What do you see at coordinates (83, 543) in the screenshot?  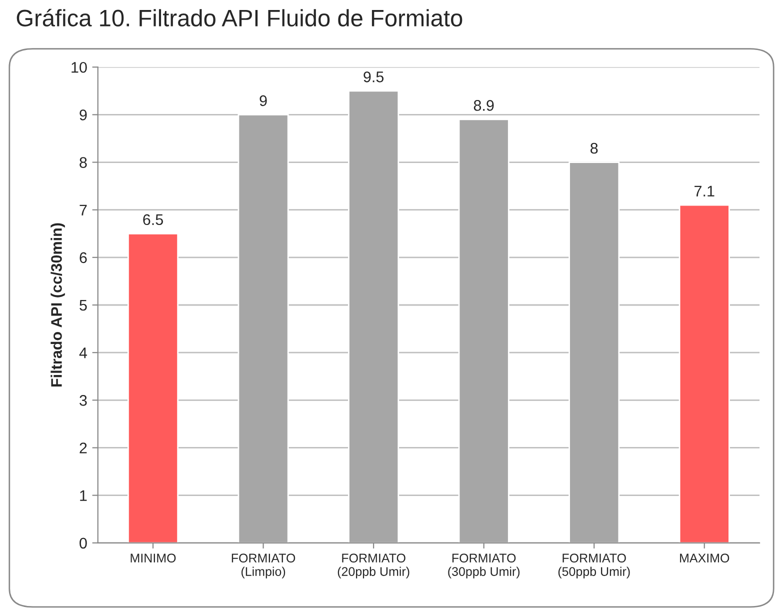 I see `y-tick-label: 0` at bounding box center [83, 543].